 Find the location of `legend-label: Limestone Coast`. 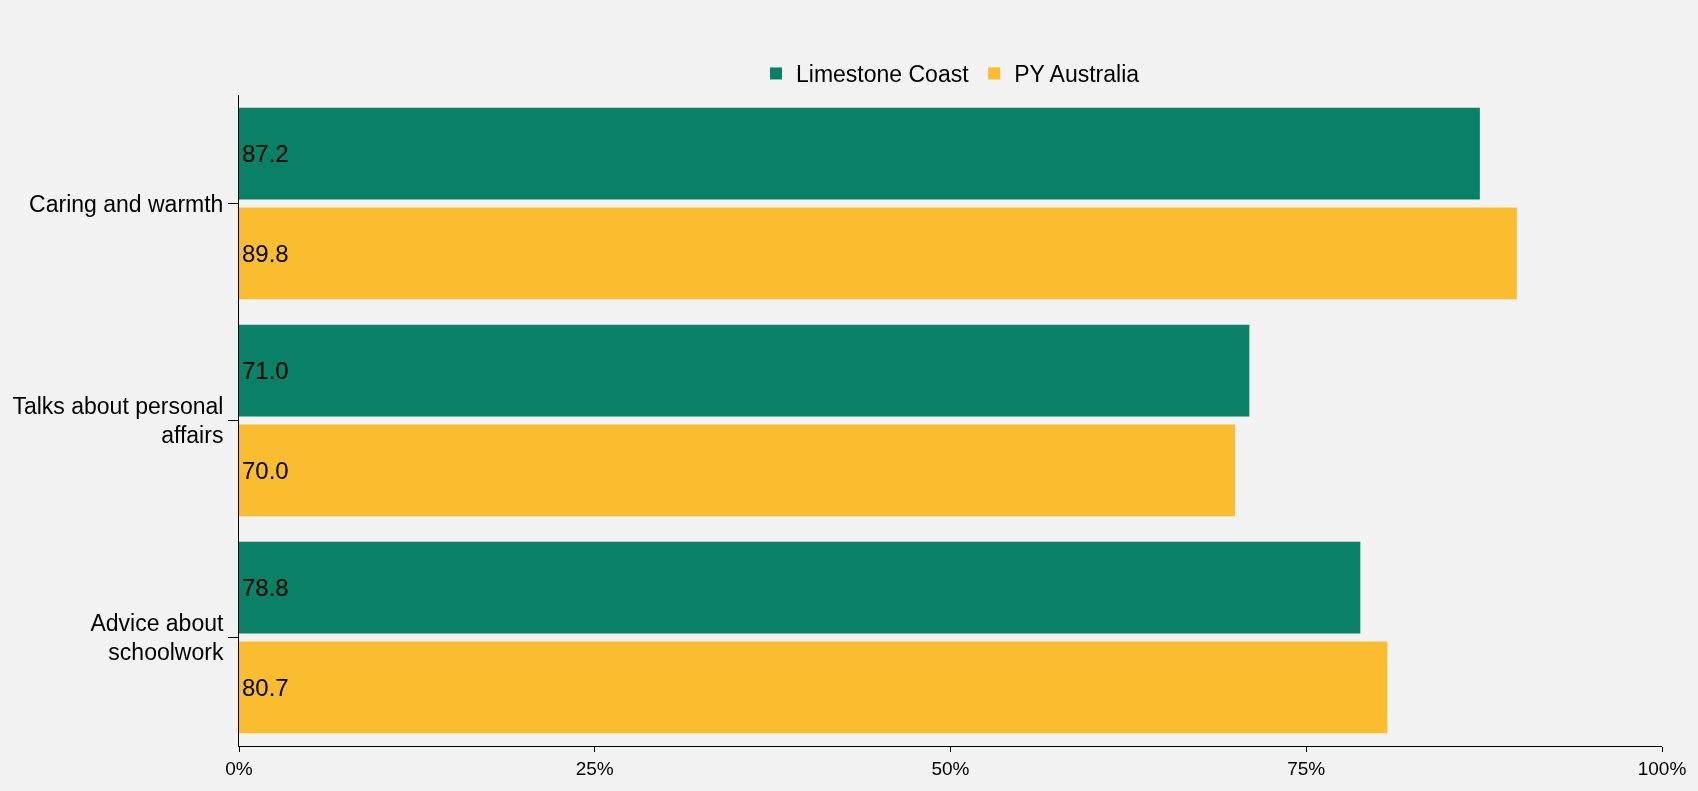

legend-label: Limestone Coast is located at coordinates (883, 74).